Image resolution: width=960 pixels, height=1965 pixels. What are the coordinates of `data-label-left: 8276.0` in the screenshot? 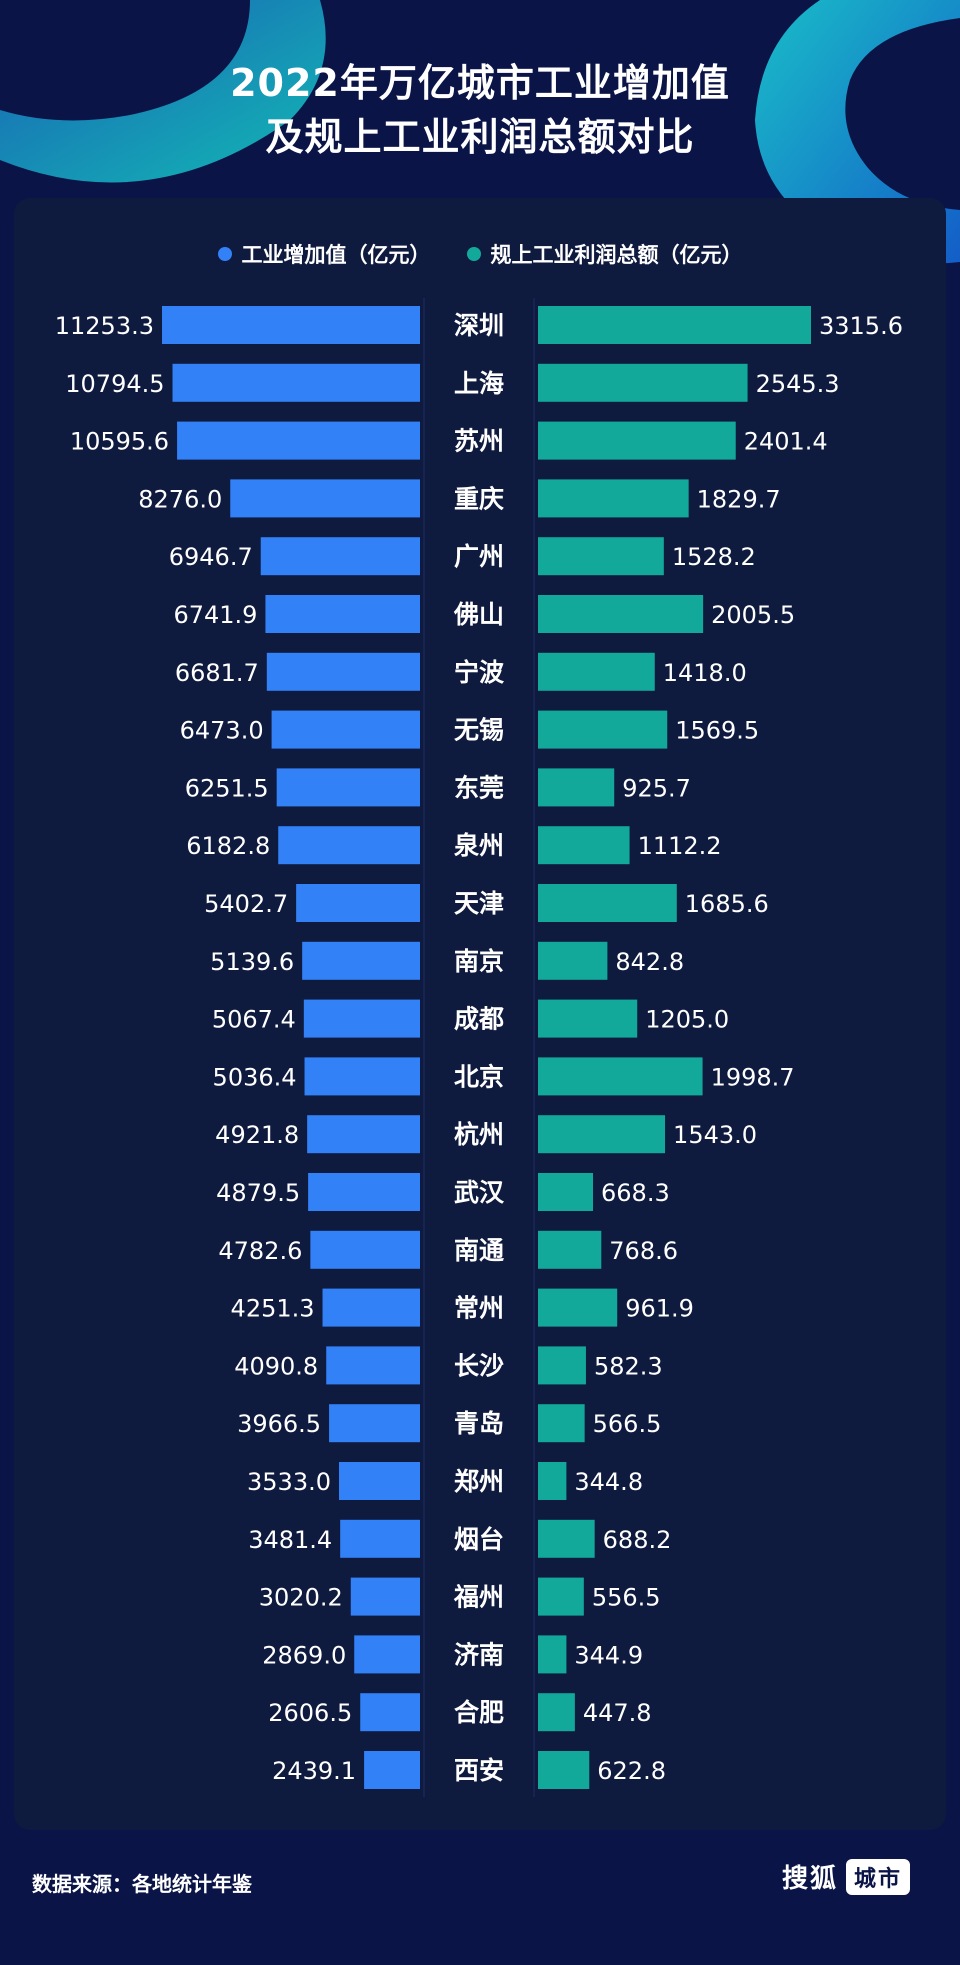 It's located at (180, 499).